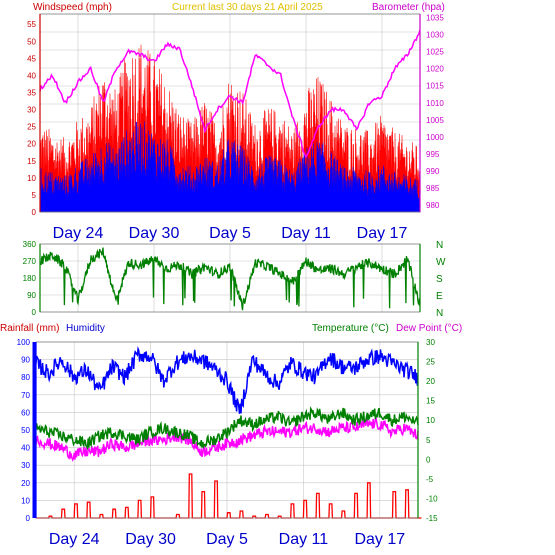 This screenshot has width=555, height=555. What do you see at coordinates (429, 328) in the screenshot?
I see `dewpoint-axis-title: Dew Point (°C)` at bounding box center [429, 328].